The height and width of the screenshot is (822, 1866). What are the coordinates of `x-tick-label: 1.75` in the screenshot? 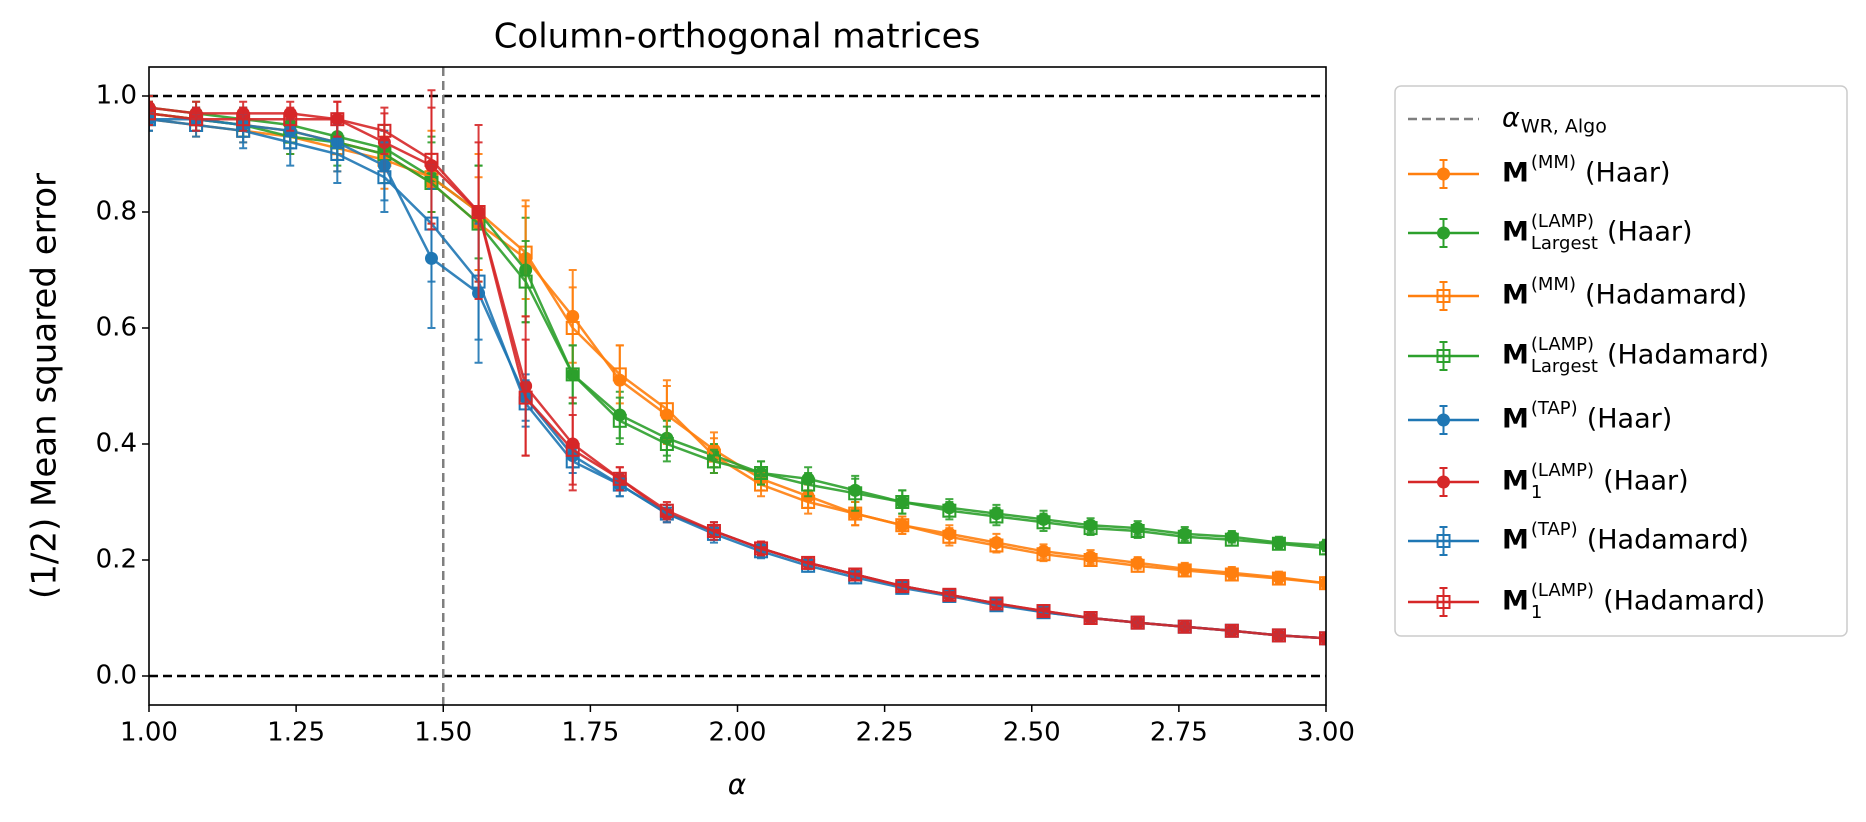 It's located at (590, 733).